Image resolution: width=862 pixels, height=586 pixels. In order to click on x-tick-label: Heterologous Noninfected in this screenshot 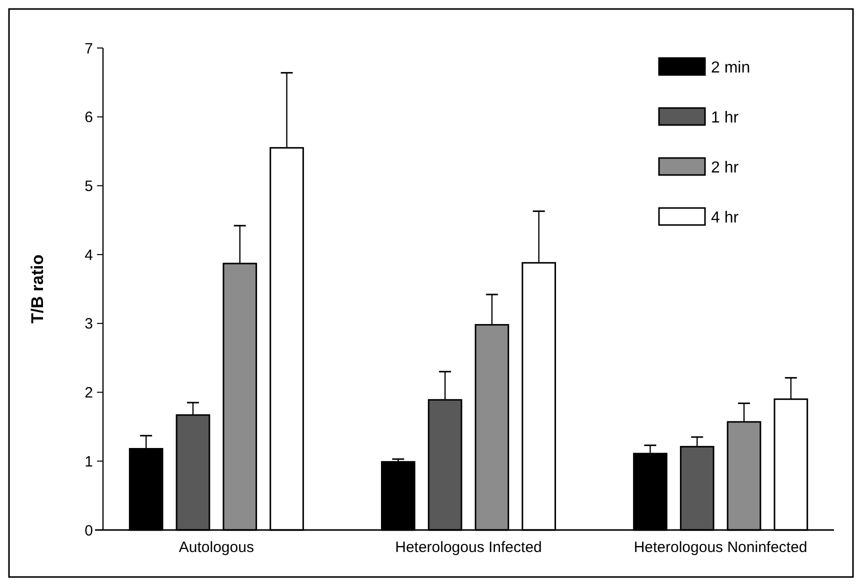, I will do `click(721, 547)`.